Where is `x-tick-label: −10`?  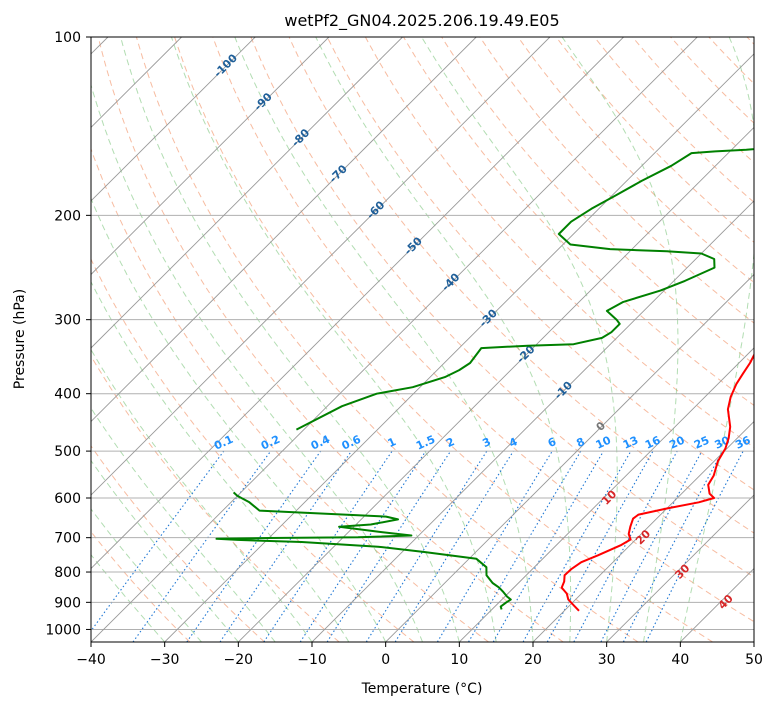
x-tick-label: −10 is located at coordinates (312, 660).